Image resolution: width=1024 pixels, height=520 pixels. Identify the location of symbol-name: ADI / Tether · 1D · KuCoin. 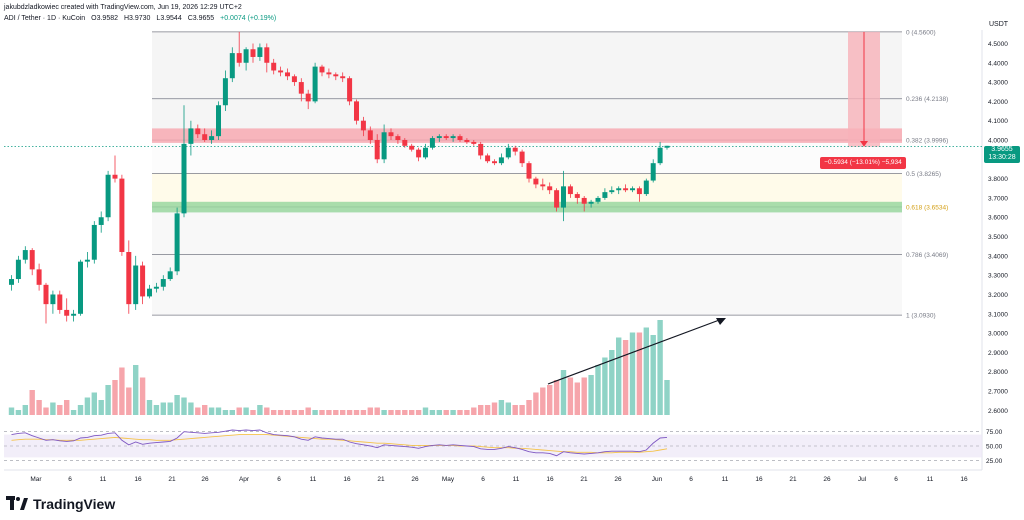
(45, 18).